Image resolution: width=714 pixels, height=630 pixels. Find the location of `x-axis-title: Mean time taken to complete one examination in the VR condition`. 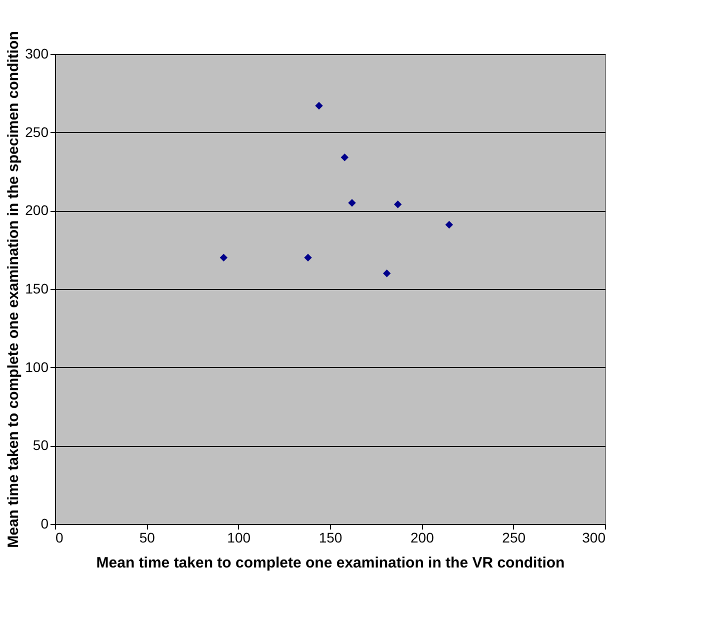

x-axis-title: Mean time taken to complete one examination in the VR condition is located at coordinates (330, 563).